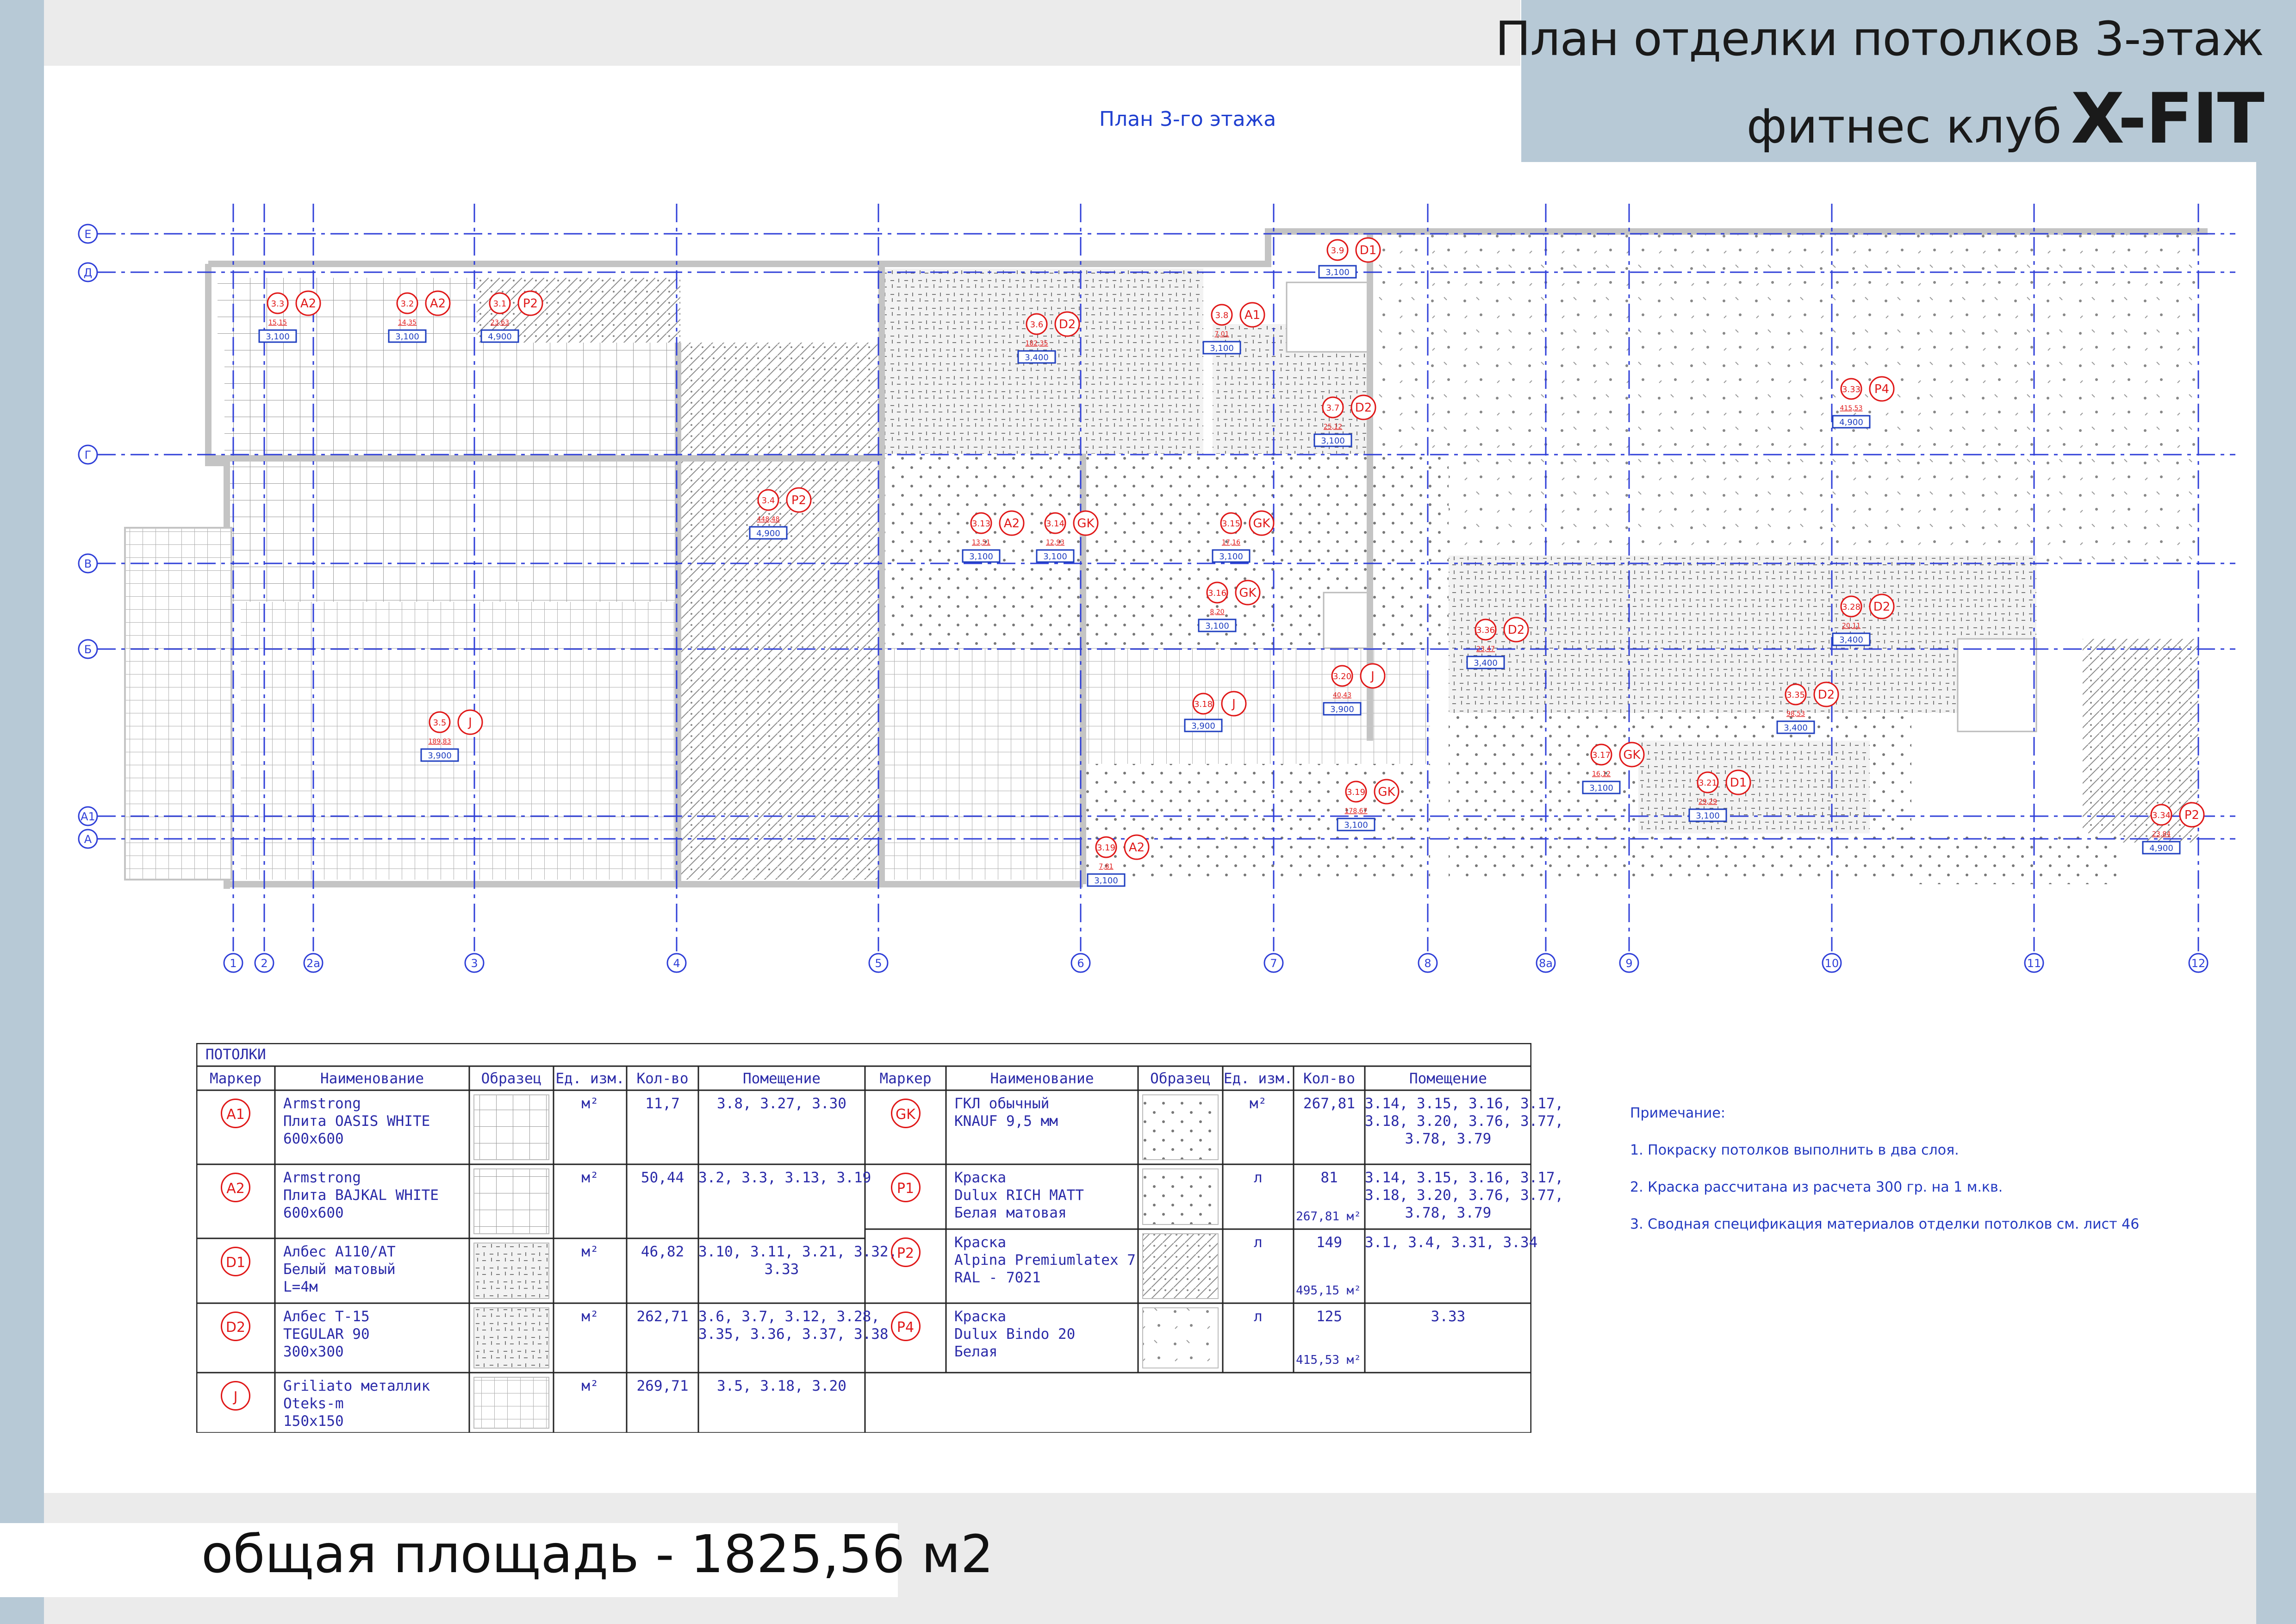  Describe the element at coordinates (235, 1187) in the screenshot. I see `spec-marker: A2` at that location.